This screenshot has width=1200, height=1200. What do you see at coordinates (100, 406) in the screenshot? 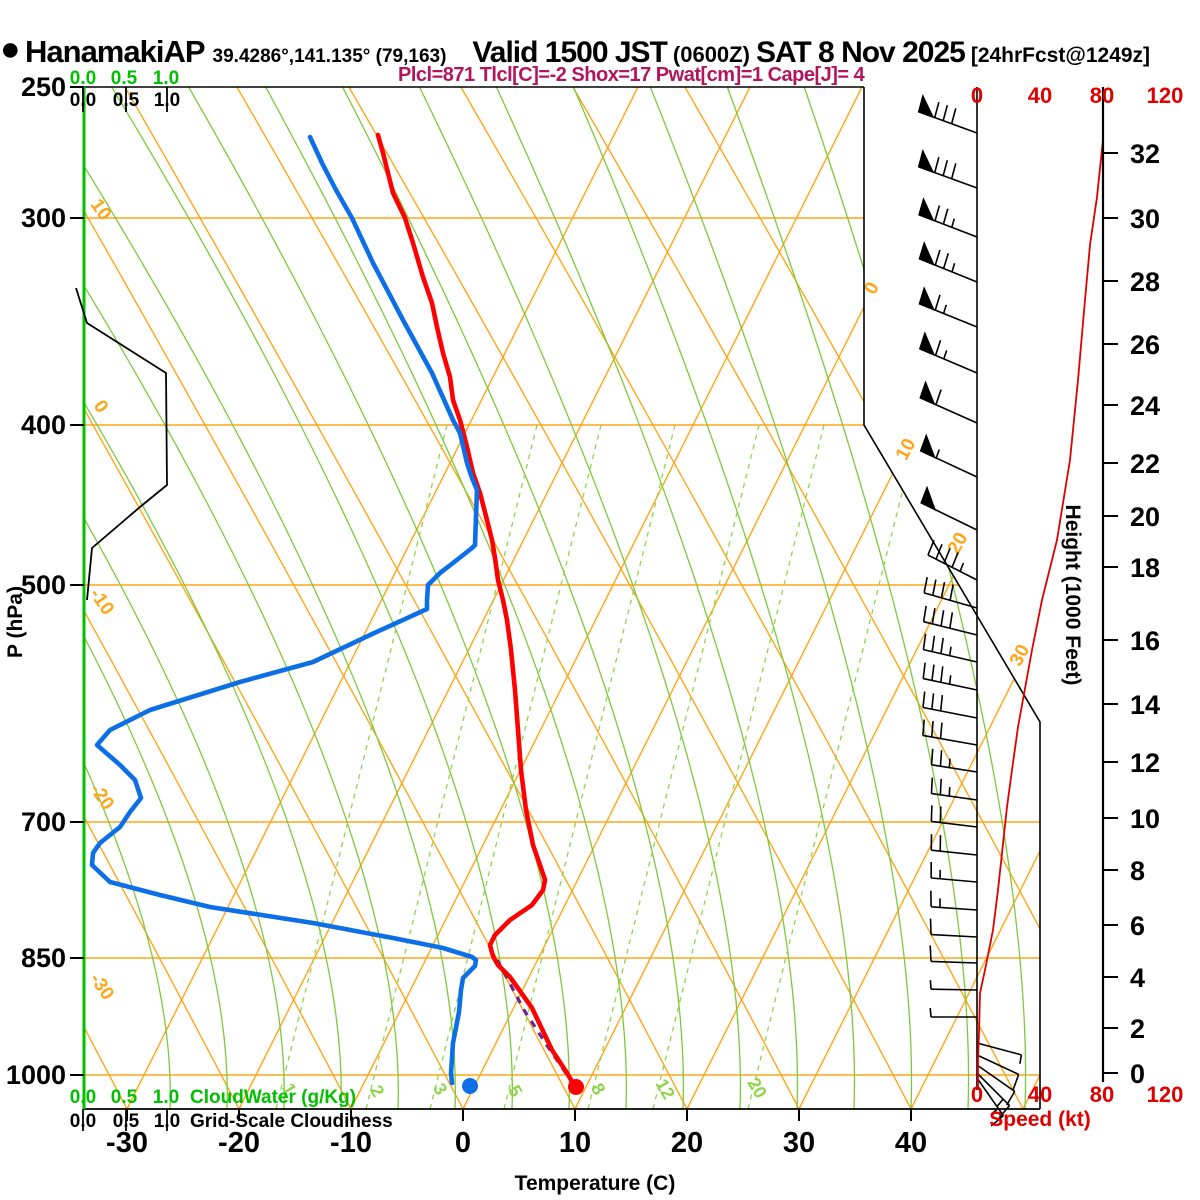
I see `svg-text: 0` at bounding box center [100, 406].